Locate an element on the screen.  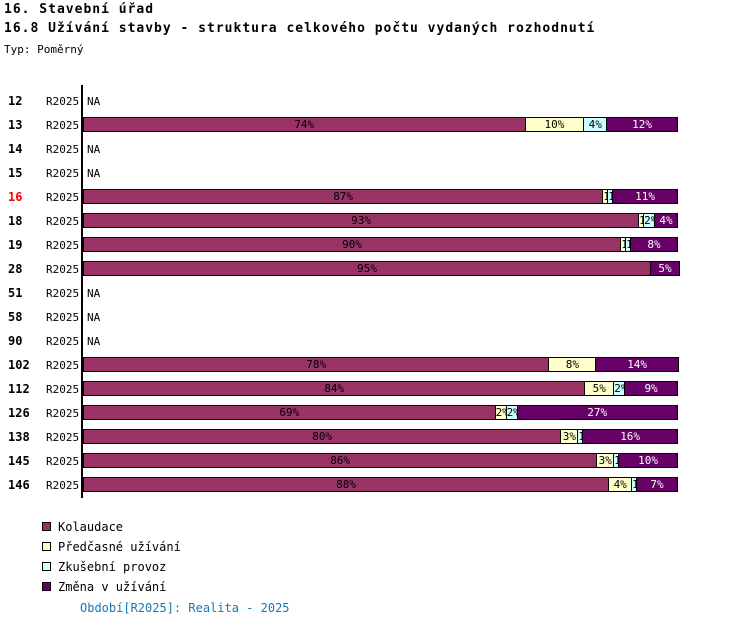
chart-row: 58 R2025 NA is located at coordinates (375, 318).